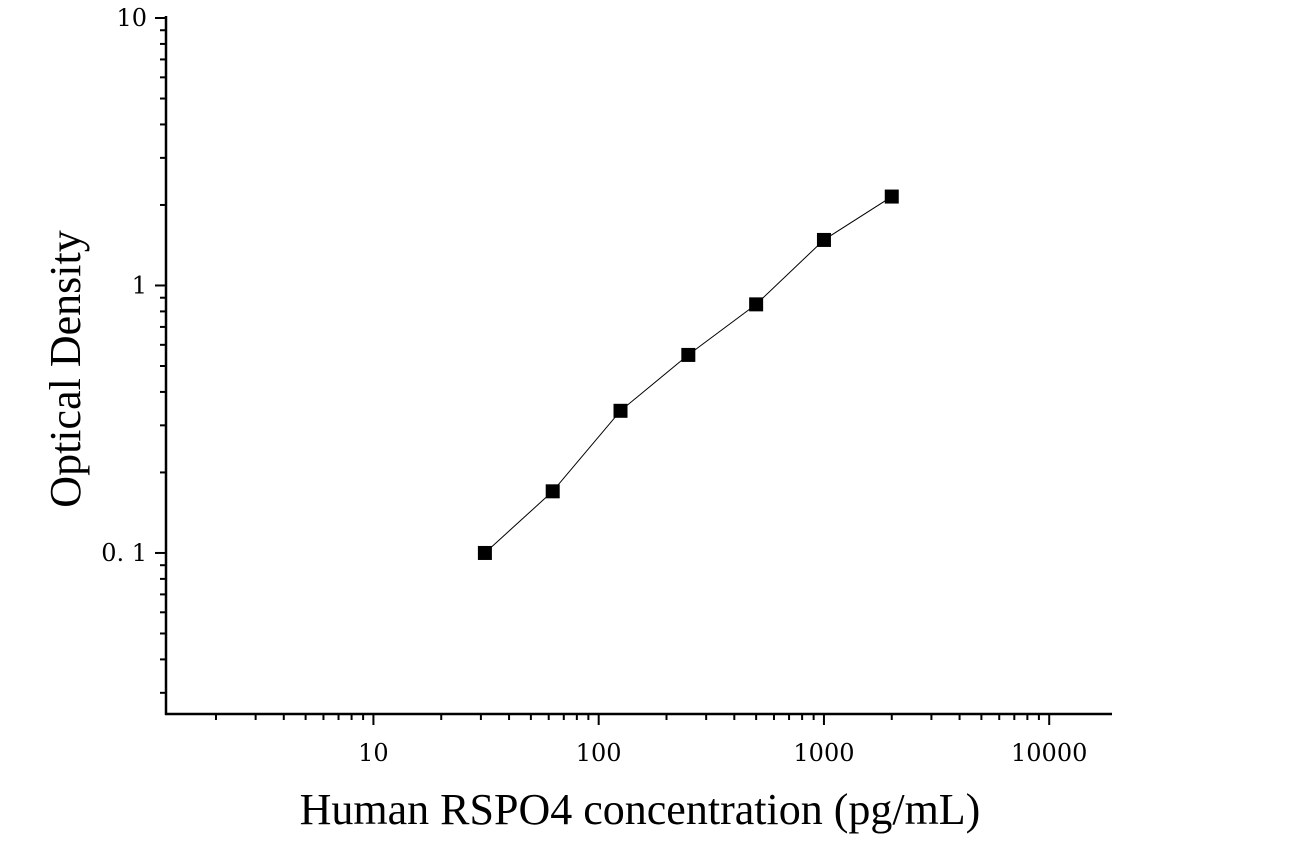  What do you see at coordinates (133, 349) in the screenshot?
I see `y-ticks: 0. 1 1 10` at bounding box center [133, 349].